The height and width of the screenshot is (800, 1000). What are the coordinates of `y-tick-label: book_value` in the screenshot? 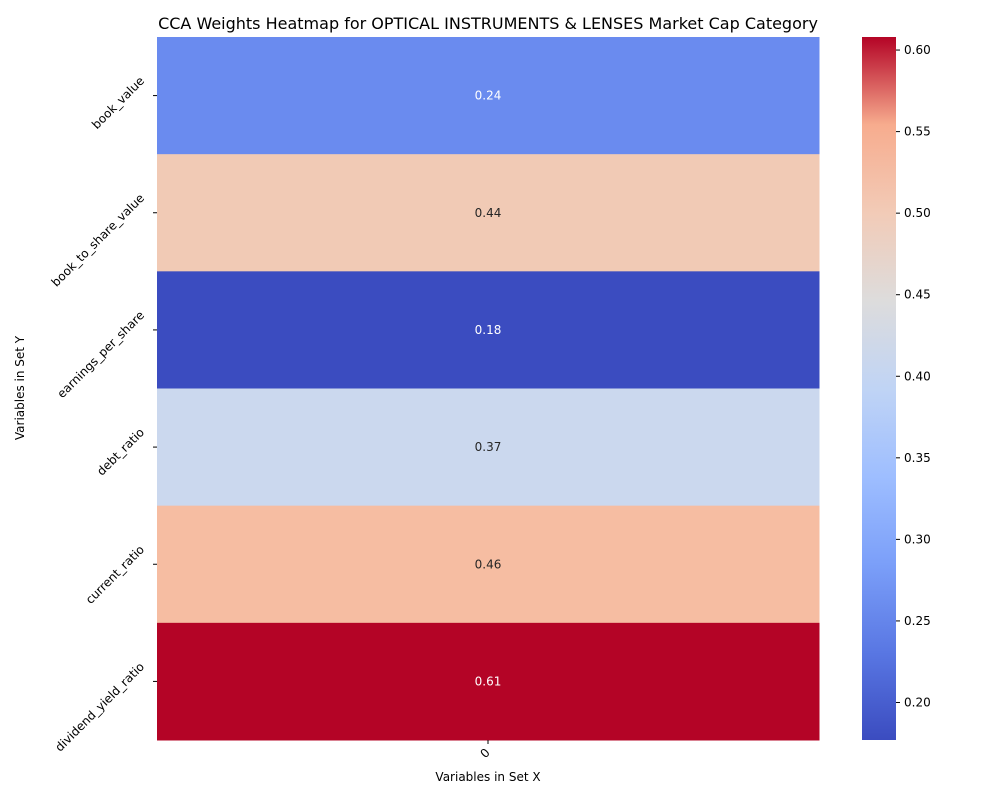 It's located at (118, 103).